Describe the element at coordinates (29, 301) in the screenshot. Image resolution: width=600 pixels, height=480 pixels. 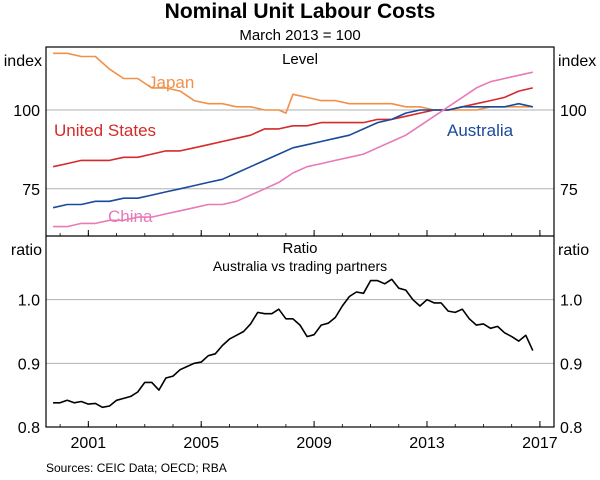
I see `y-tick-label-left: 1.0` at that location.